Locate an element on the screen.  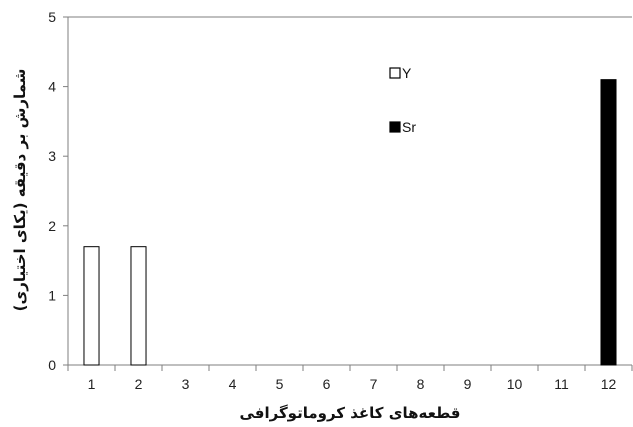
x-tick-label: 6 is located at coordinates (327, 384).